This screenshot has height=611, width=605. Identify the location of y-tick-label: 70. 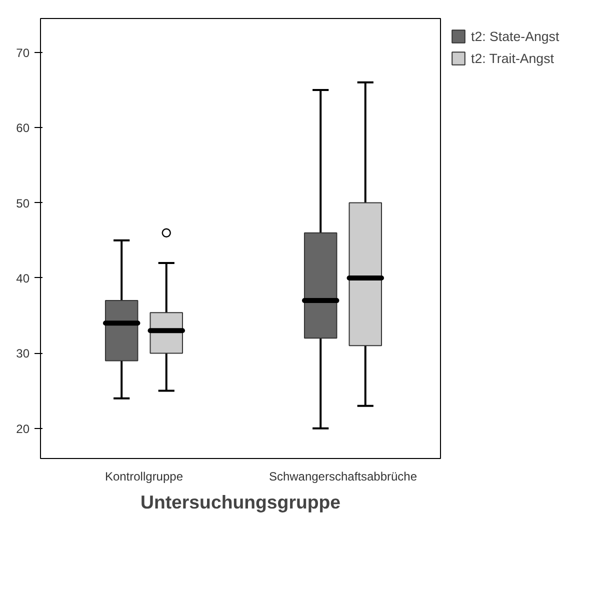
(23, 53).